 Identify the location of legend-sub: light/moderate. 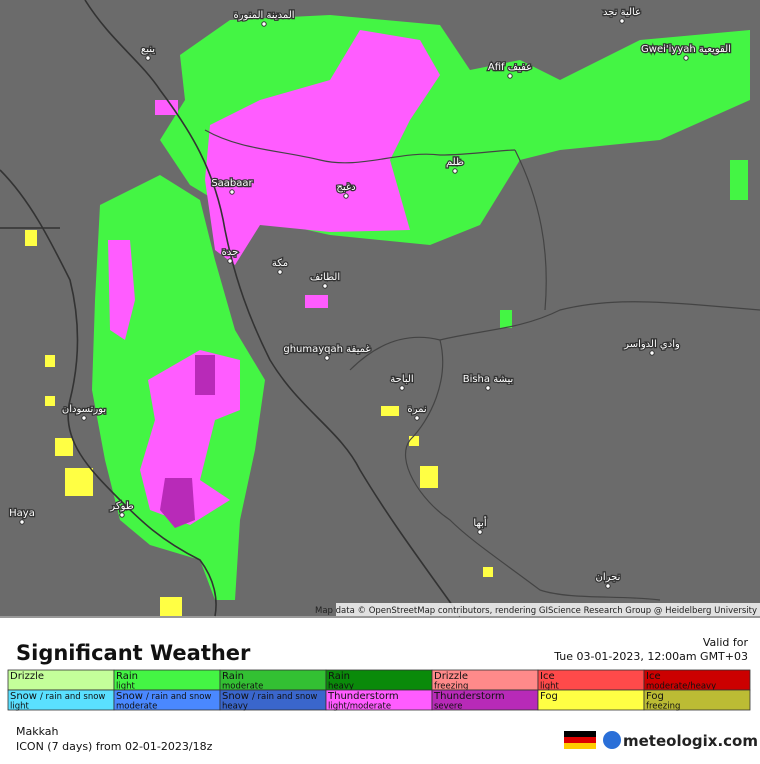
(359, 707).